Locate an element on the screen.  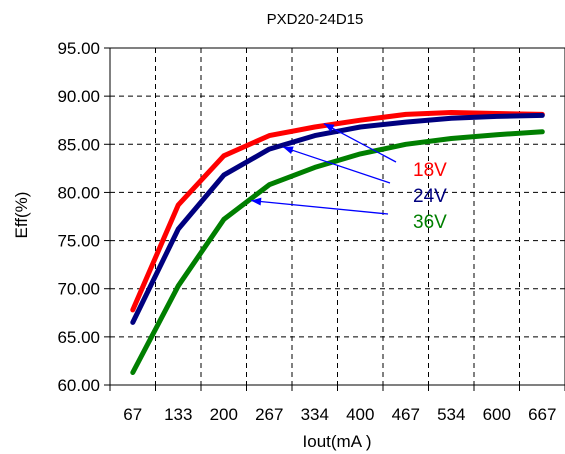
y-tick-label: 95.00 is located at coordinates (78, 48).